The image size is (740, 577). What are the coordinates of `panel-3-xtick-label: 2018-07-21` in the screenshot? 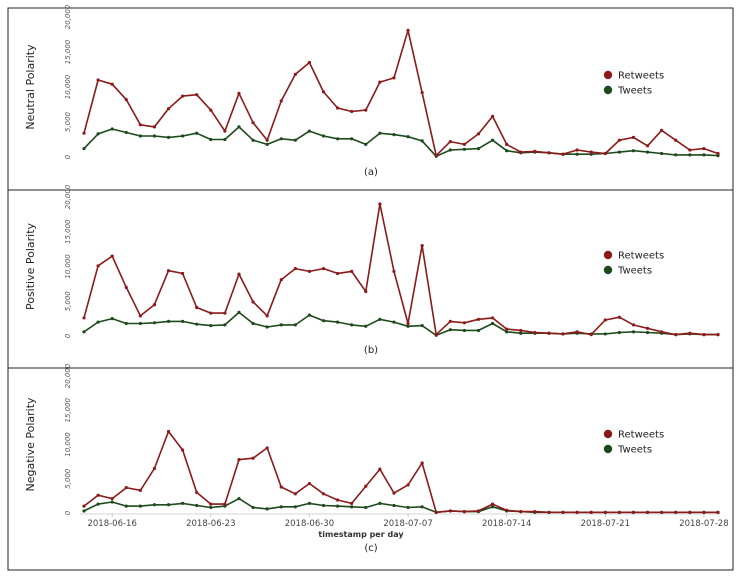 It's located at (605, 524).